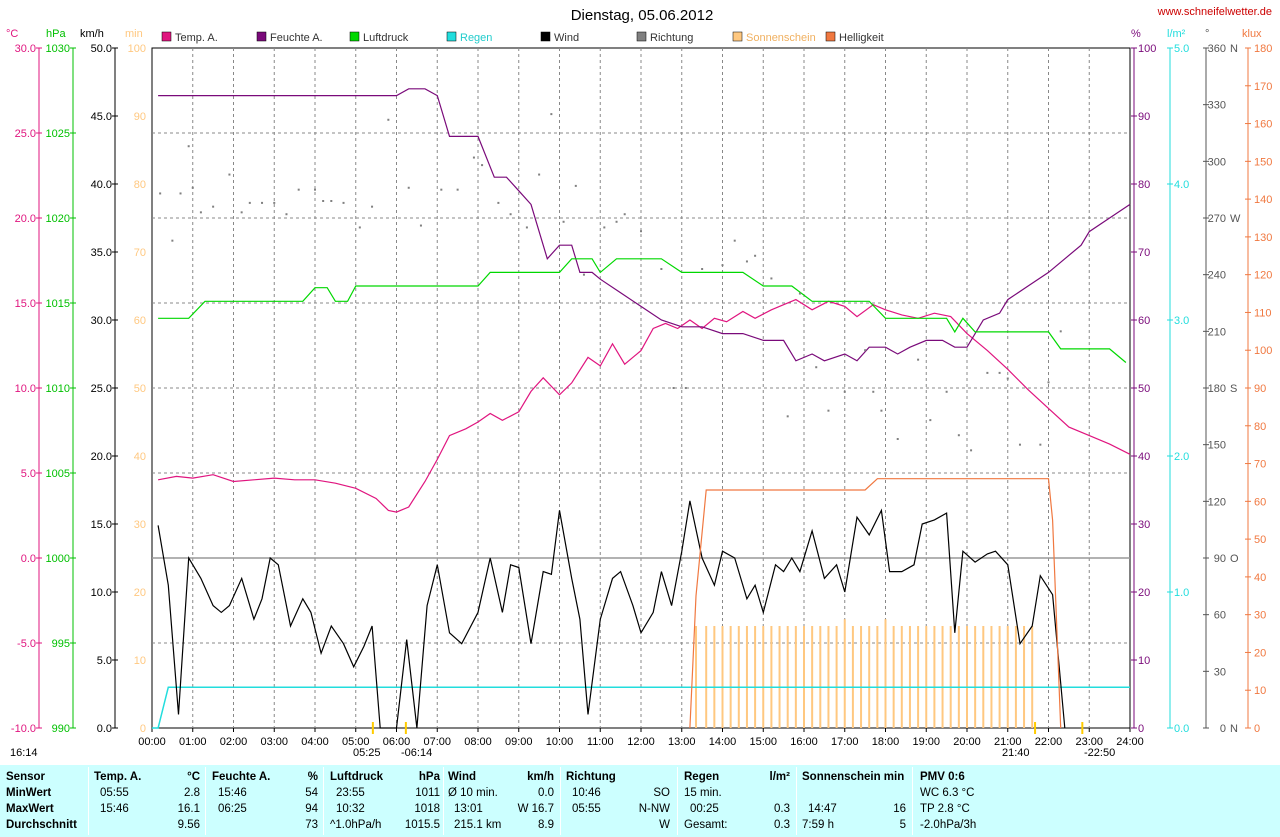 This screenshot has width=1280, height=837. What do you see at coordinates (980, 801) in the screenshot?
I see `pmv-column: PMV 0:6 WC 6.3 °C TP 2.8 °C -2.0hPa/3h` at bounding box center [980, 801].